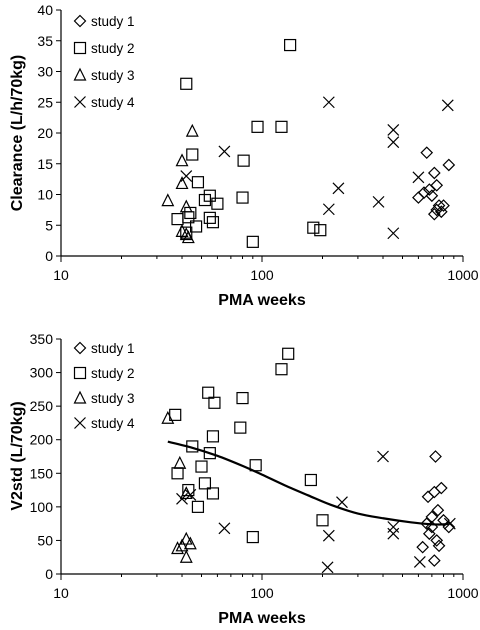 The image size is (480, 630). I want to click on legend-label: study 4, so click(113, 423).